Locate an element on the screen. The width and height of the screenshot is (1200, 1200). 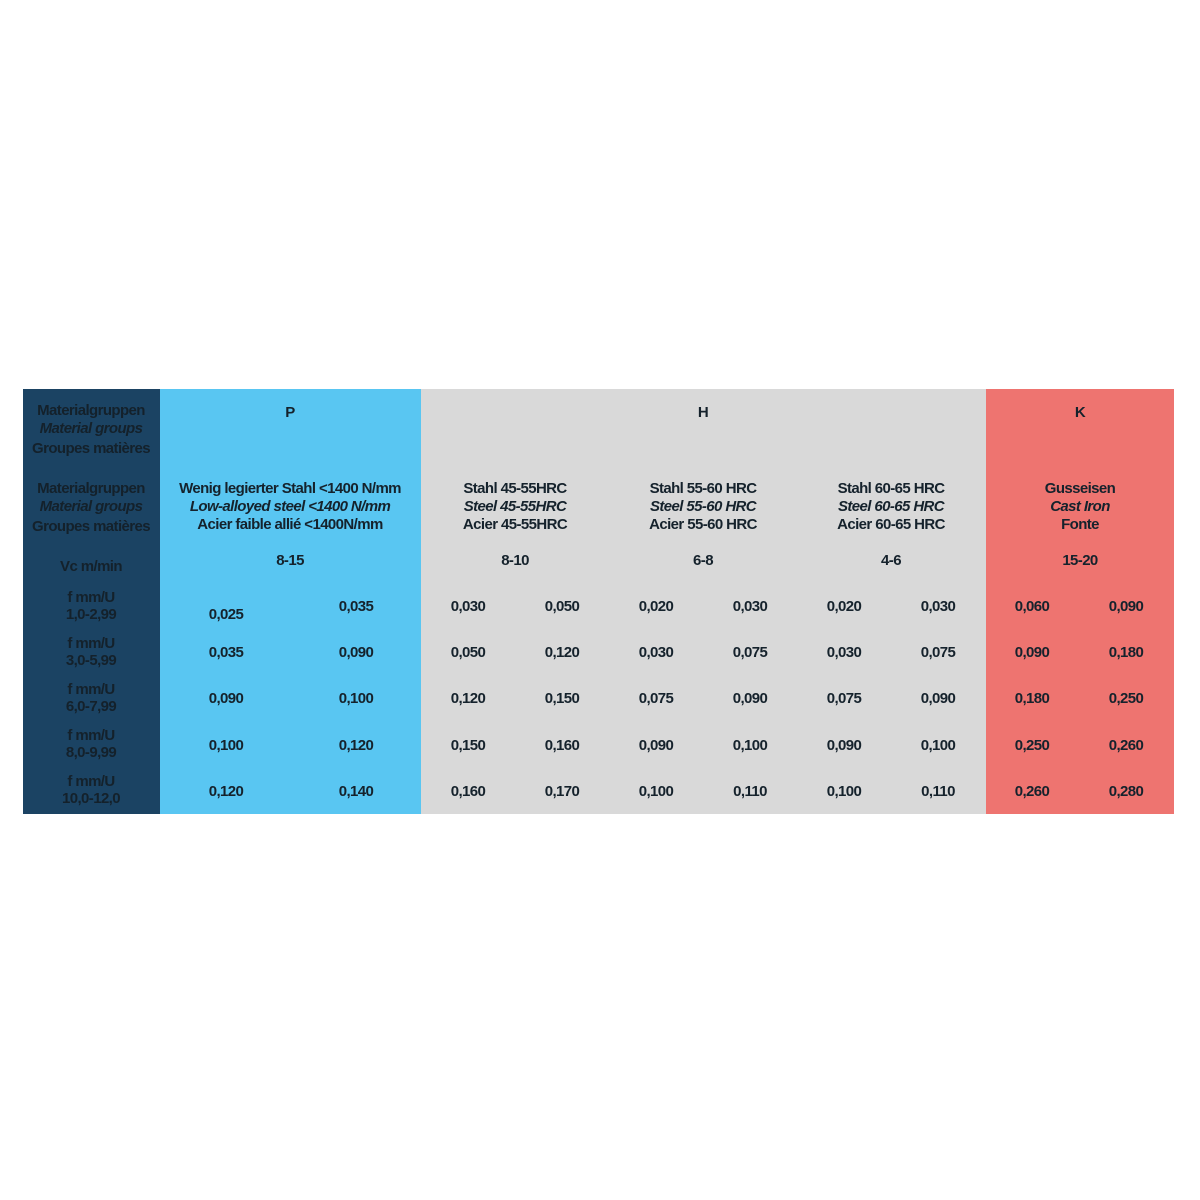
subgroup-name-de: Wenig legierter Stahl <1400 N/mm is located at coordinates (290, 488).